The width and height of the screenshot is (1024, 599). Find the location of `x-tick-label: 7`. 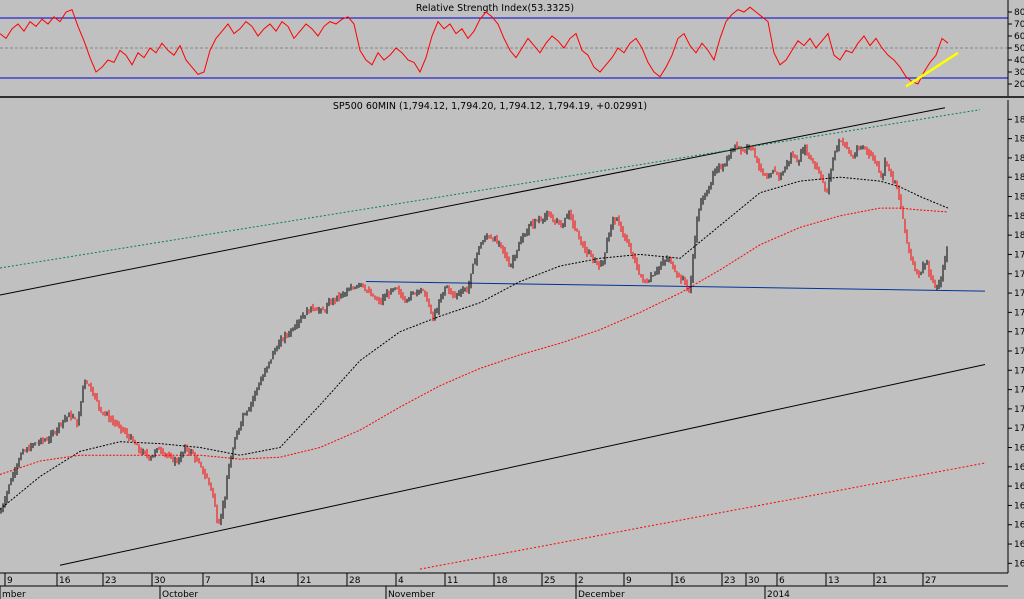

x-tick-label: 7 is located at coordinates (208, 581).